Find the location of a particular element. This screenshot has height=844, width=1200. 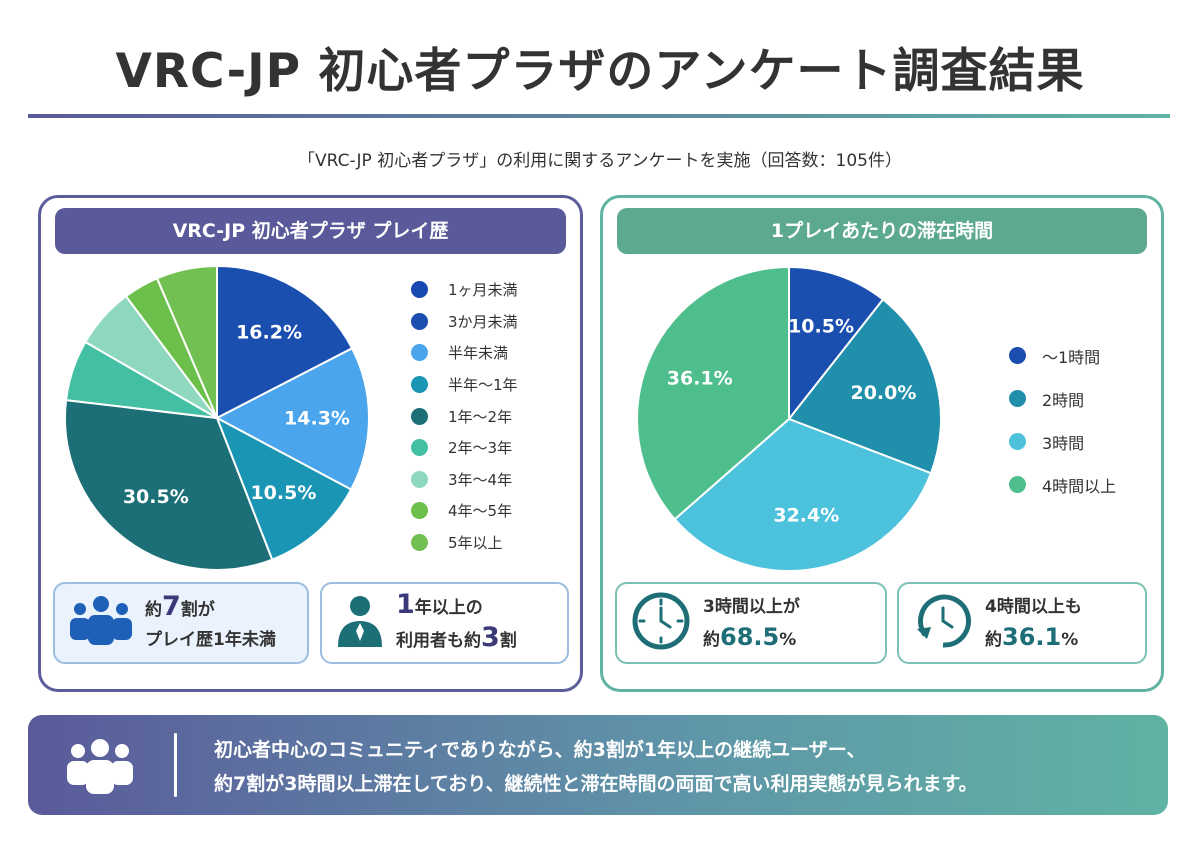

pie-data-label-0-2: 14.3% is located at coordinates (317, 419).